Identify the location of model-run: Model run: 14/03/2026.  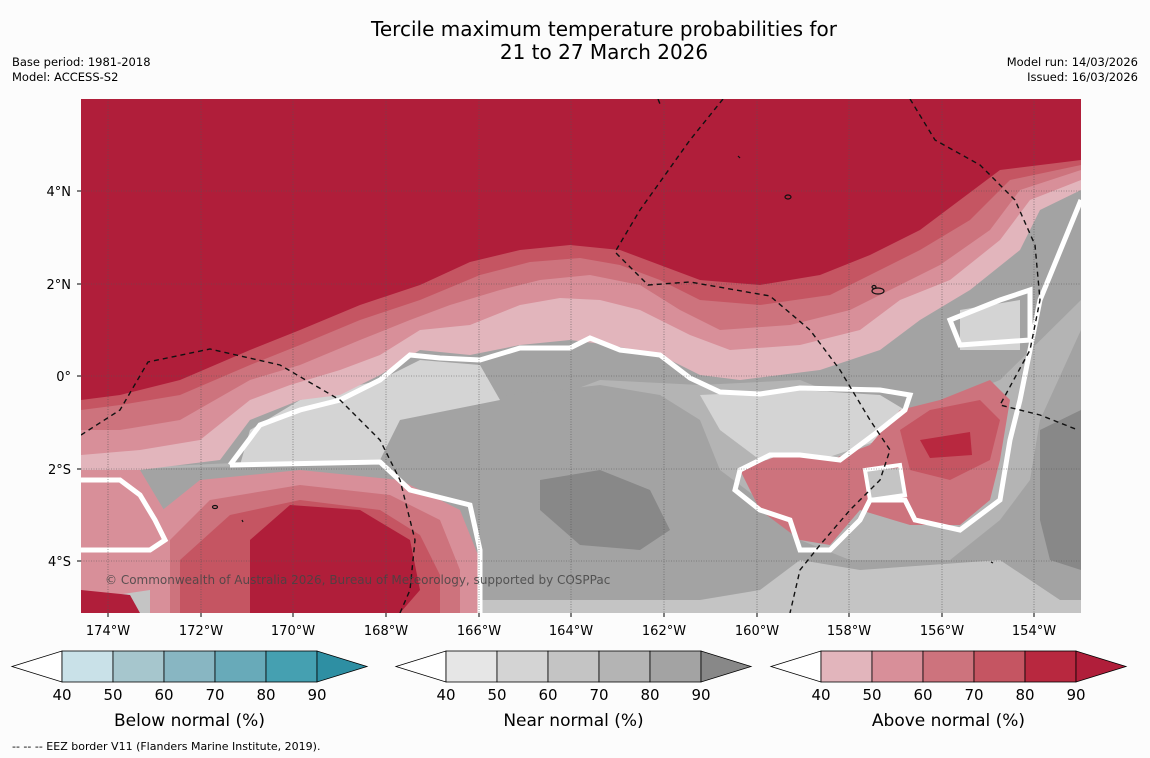
(1072, 62).